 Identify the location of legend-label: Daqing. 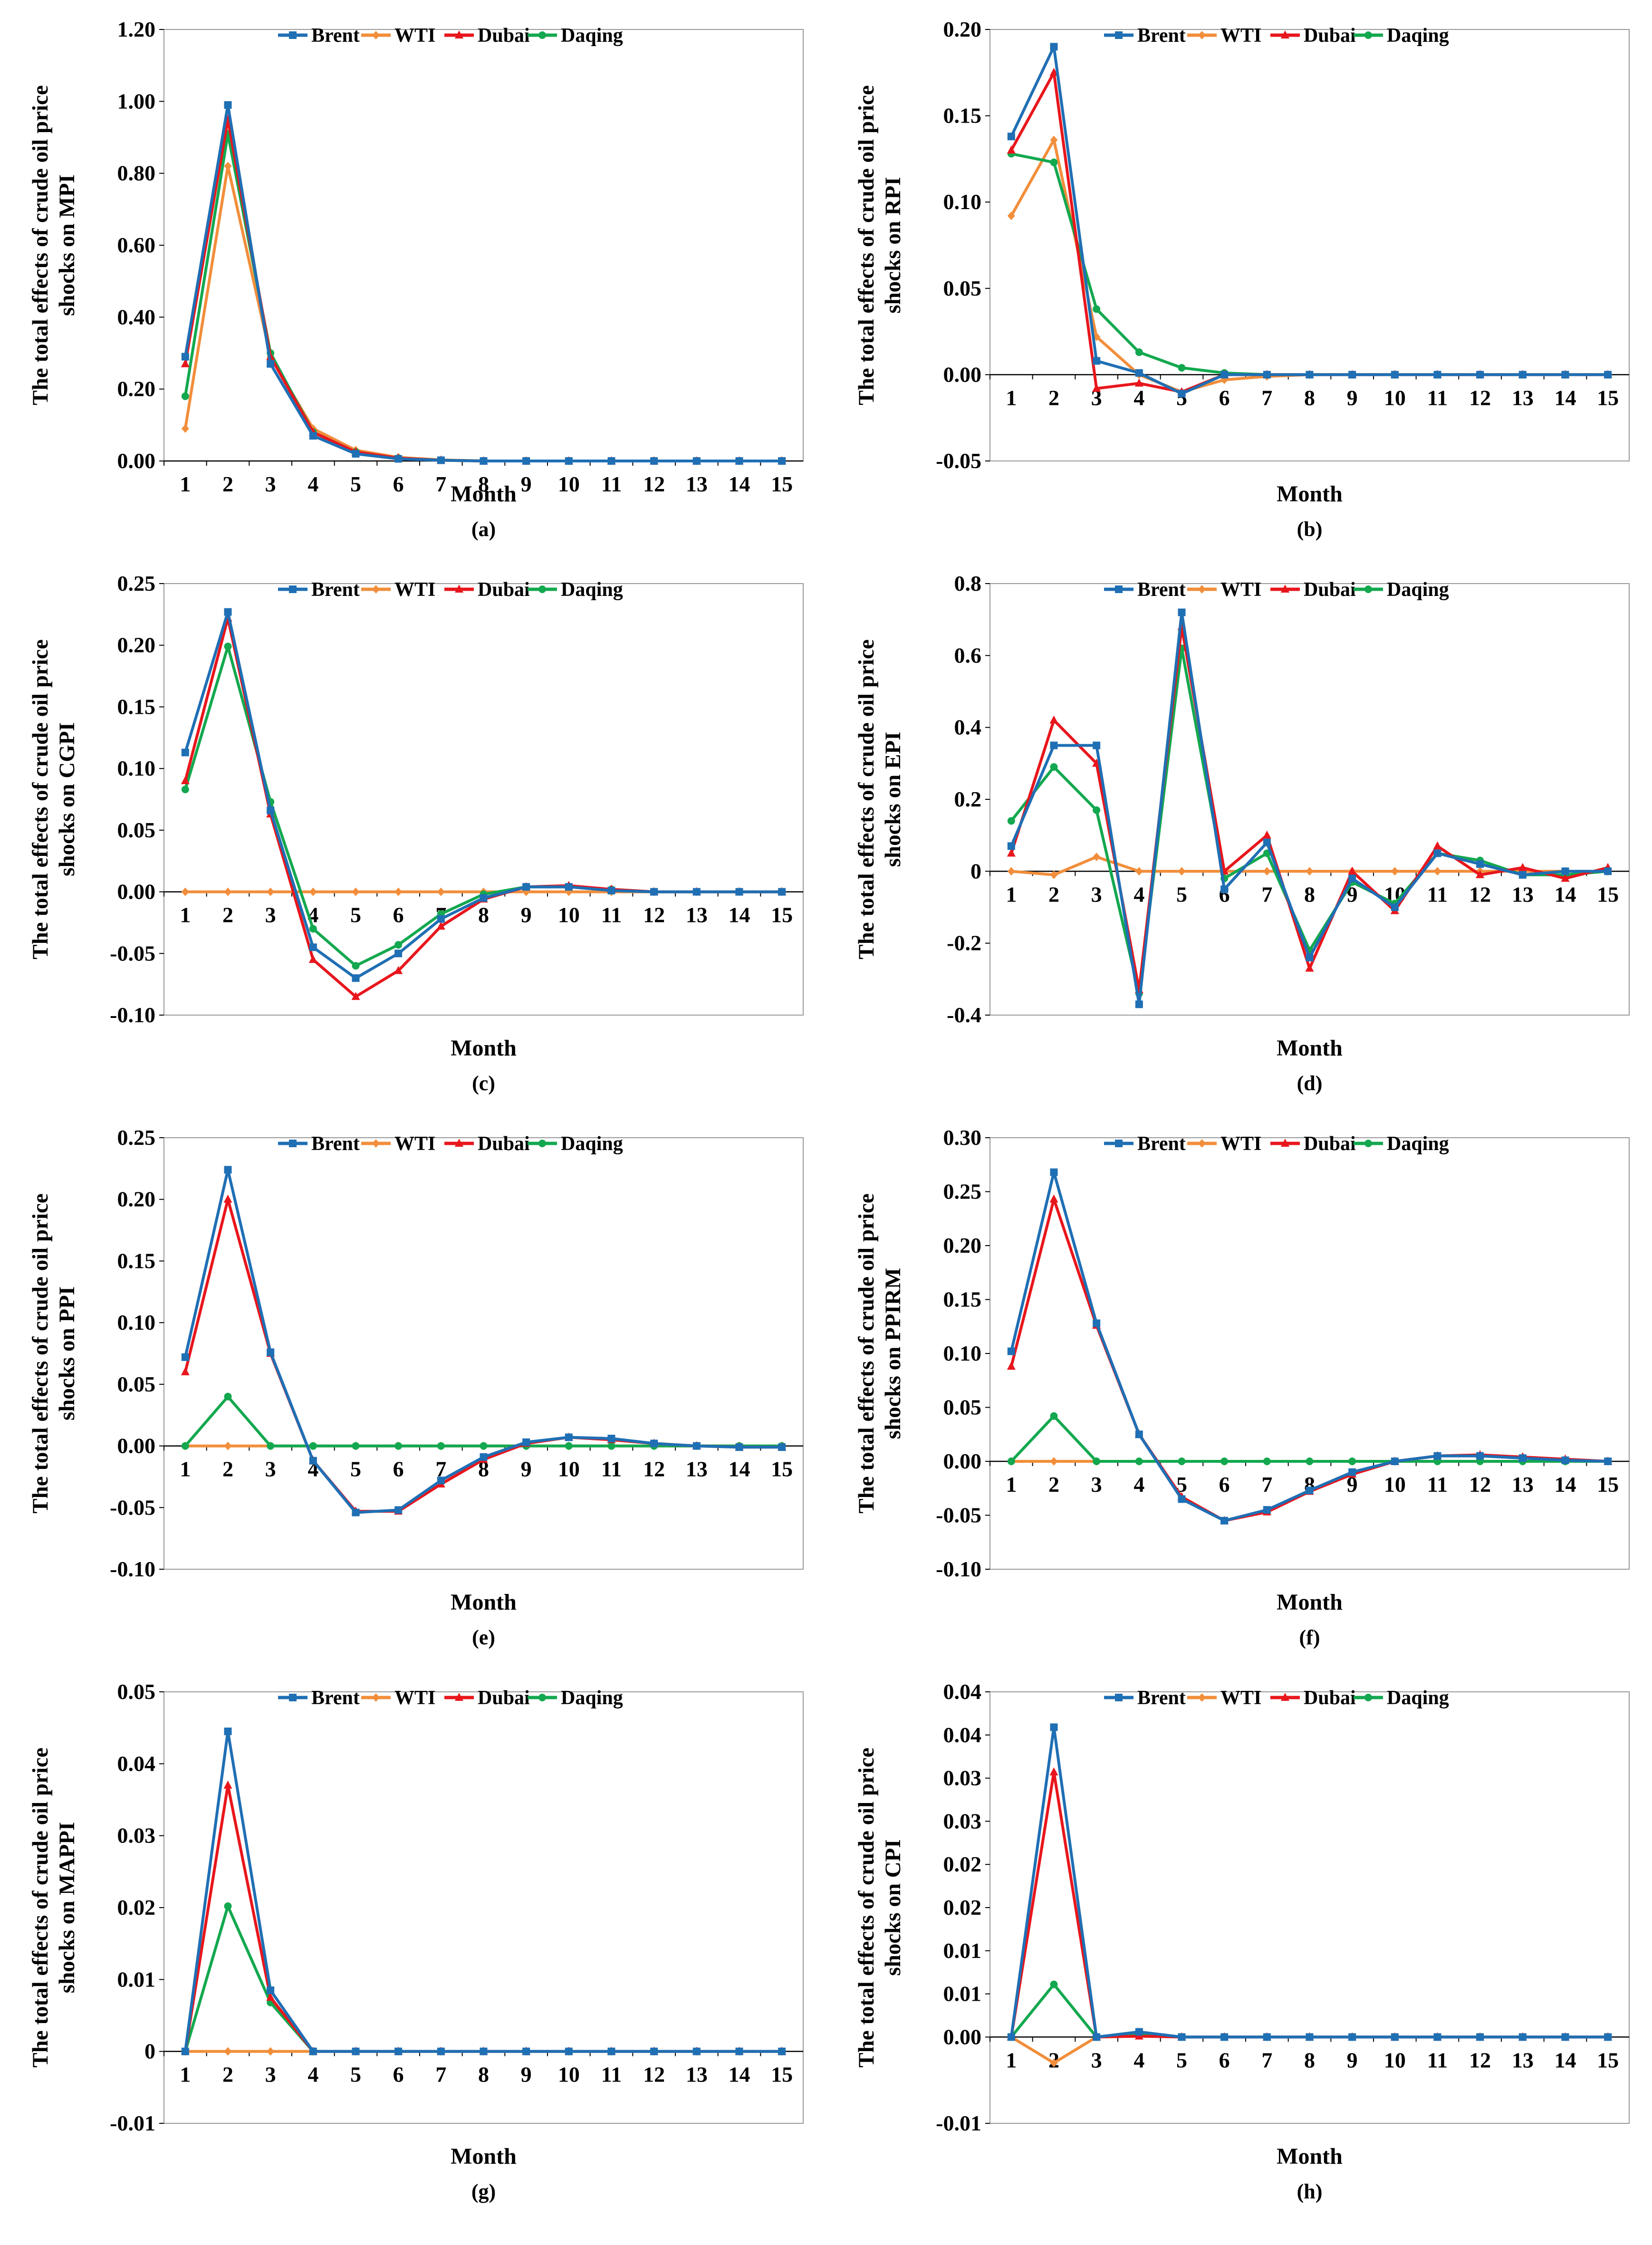
(592, 36).